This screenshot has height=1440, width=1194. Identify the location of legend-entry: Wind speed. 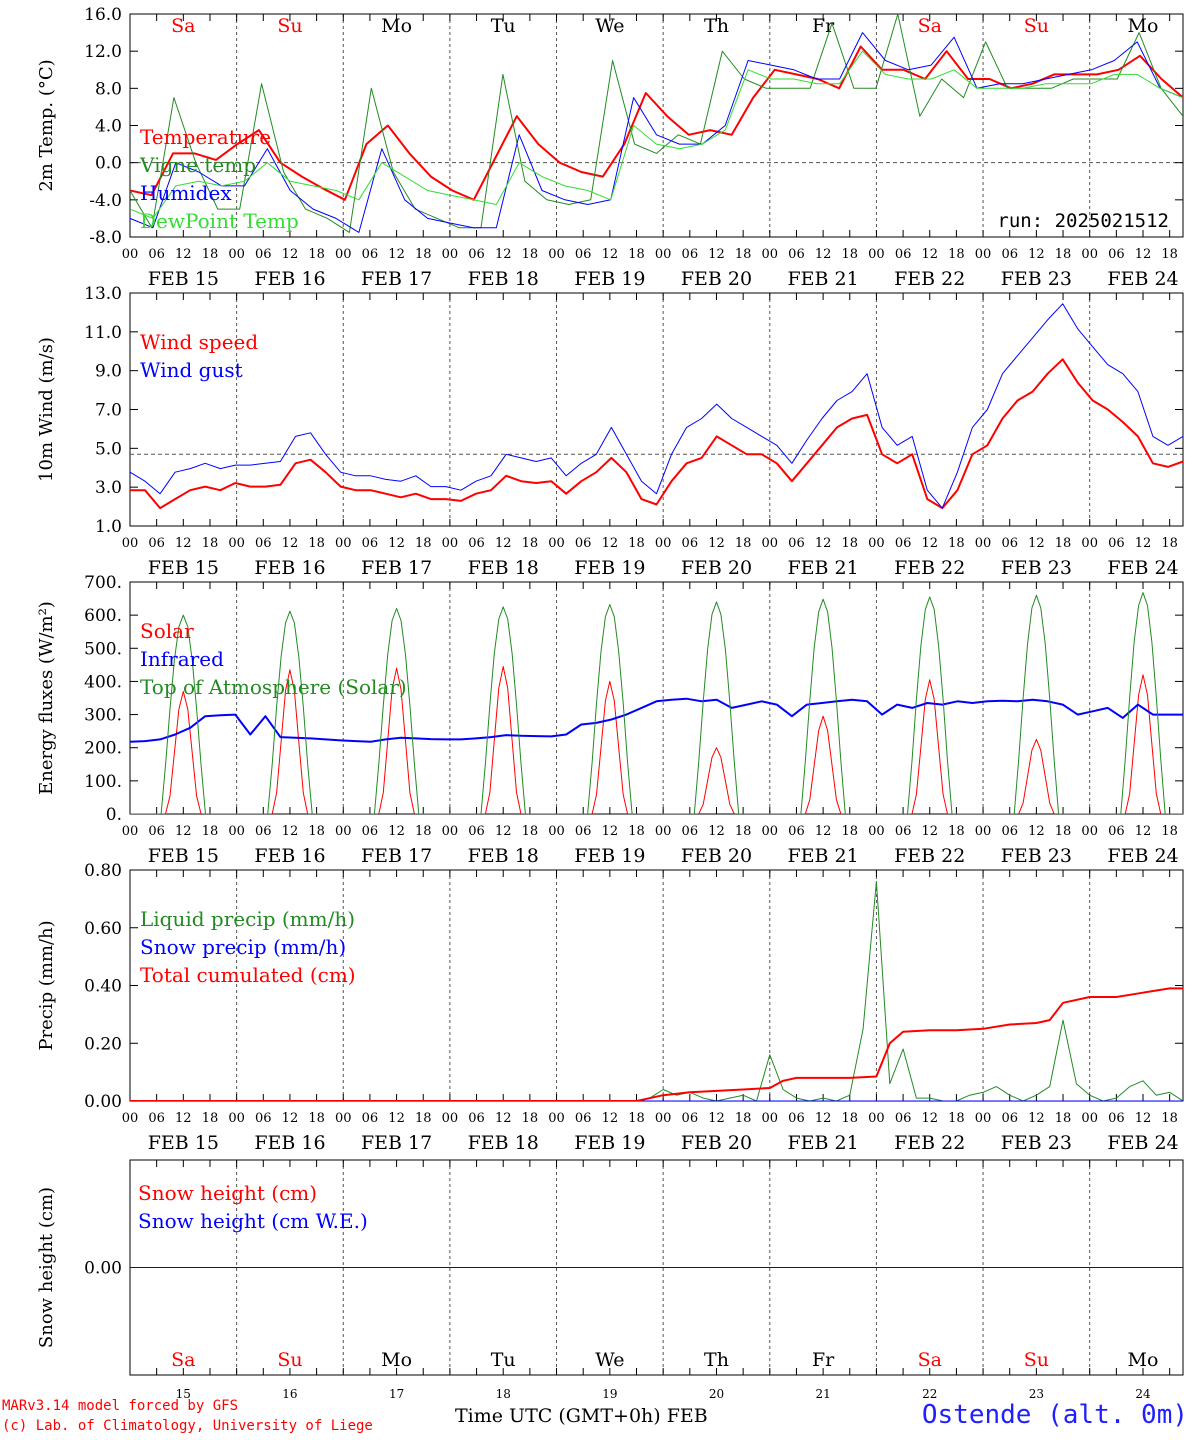
(199, 342).